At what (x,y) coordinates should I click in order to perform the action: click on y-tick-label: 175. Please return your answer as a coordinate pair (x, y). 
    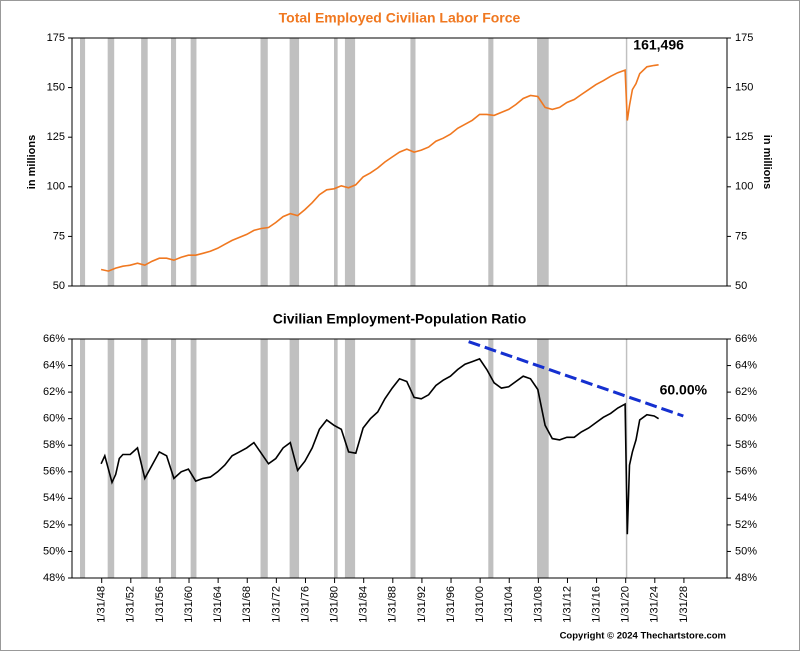
    Looking at the image, I should click on (56, 38).